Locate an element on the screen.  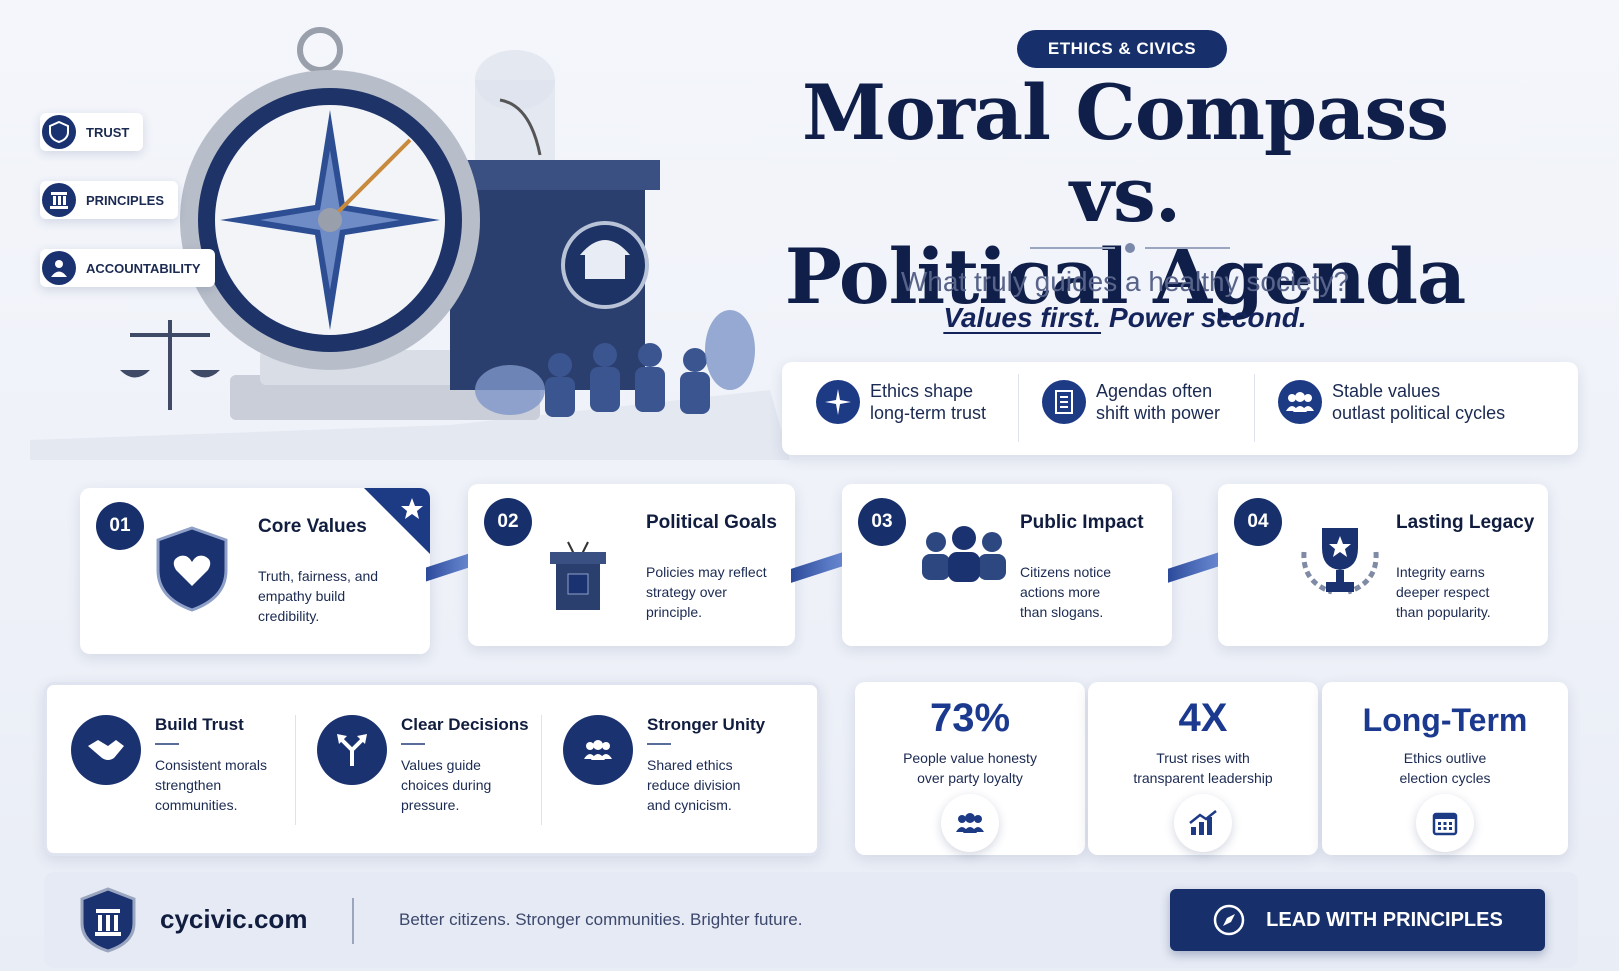
benefit-line: strengthen is located at coordinates (188, 785).